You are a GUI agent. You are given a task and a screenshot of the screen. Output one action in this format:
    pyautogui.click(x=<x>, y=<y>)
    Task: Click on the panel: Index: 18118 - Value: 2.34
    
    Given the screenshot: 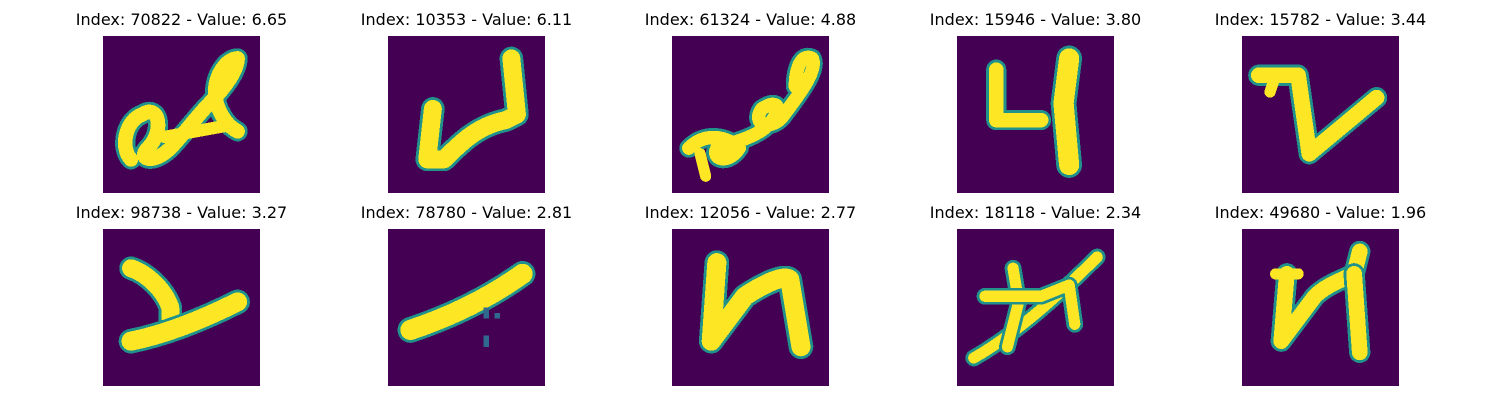 What is the action you would take?
    pyautogui.click(x=1035, y=294)
    